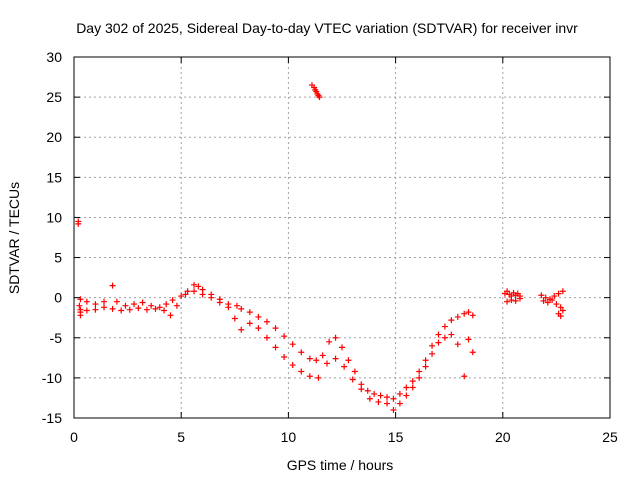 The width and height of the screenshot is (640, 480). I want to click on x-tick-label: 15, so click(396, 437).